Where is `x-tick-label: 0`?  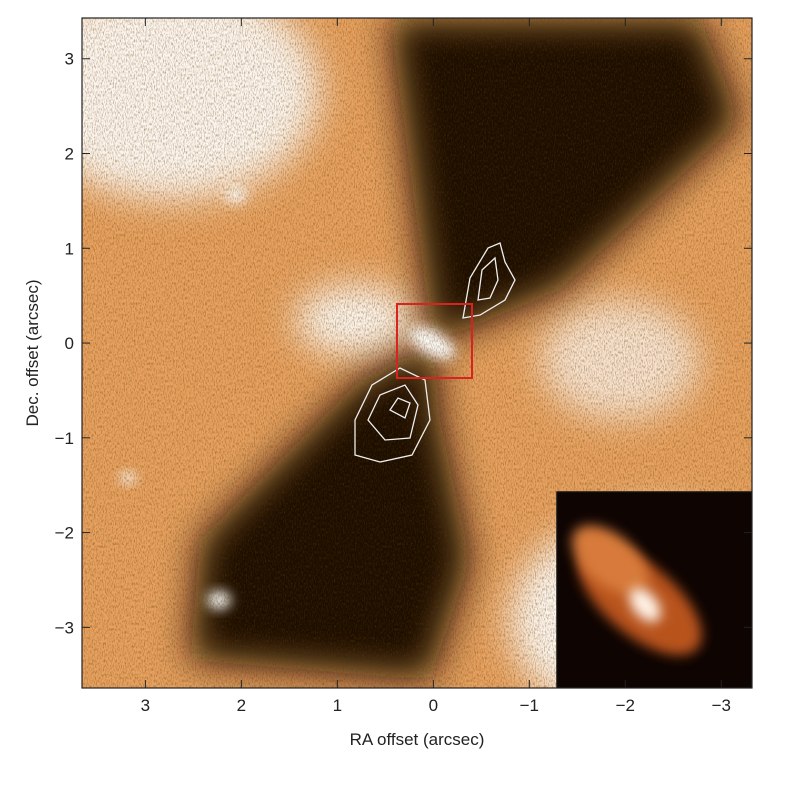
x-tick-label: 0 is located at coordinates (433, 705).